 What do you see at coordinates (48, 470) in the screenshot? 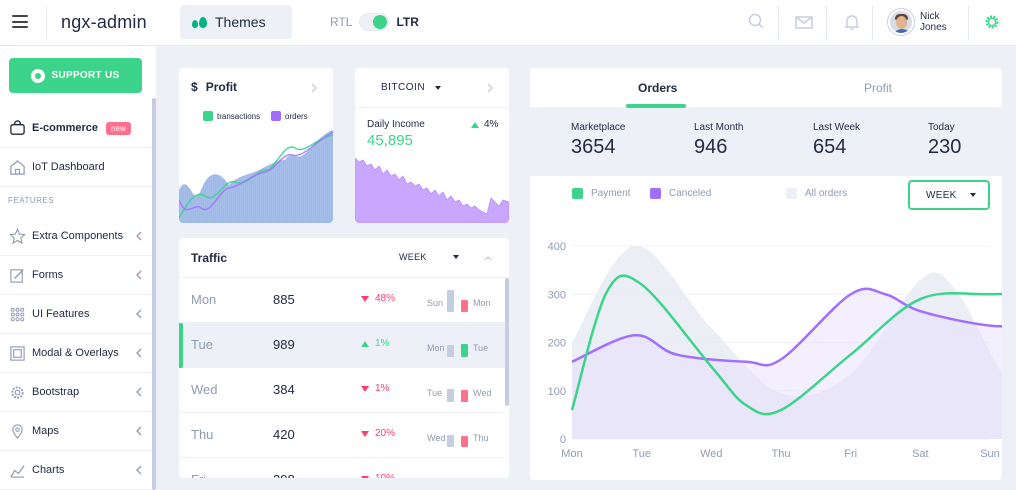
I see `sidebar-item-label: Charts` at bounding box center [48, 470].